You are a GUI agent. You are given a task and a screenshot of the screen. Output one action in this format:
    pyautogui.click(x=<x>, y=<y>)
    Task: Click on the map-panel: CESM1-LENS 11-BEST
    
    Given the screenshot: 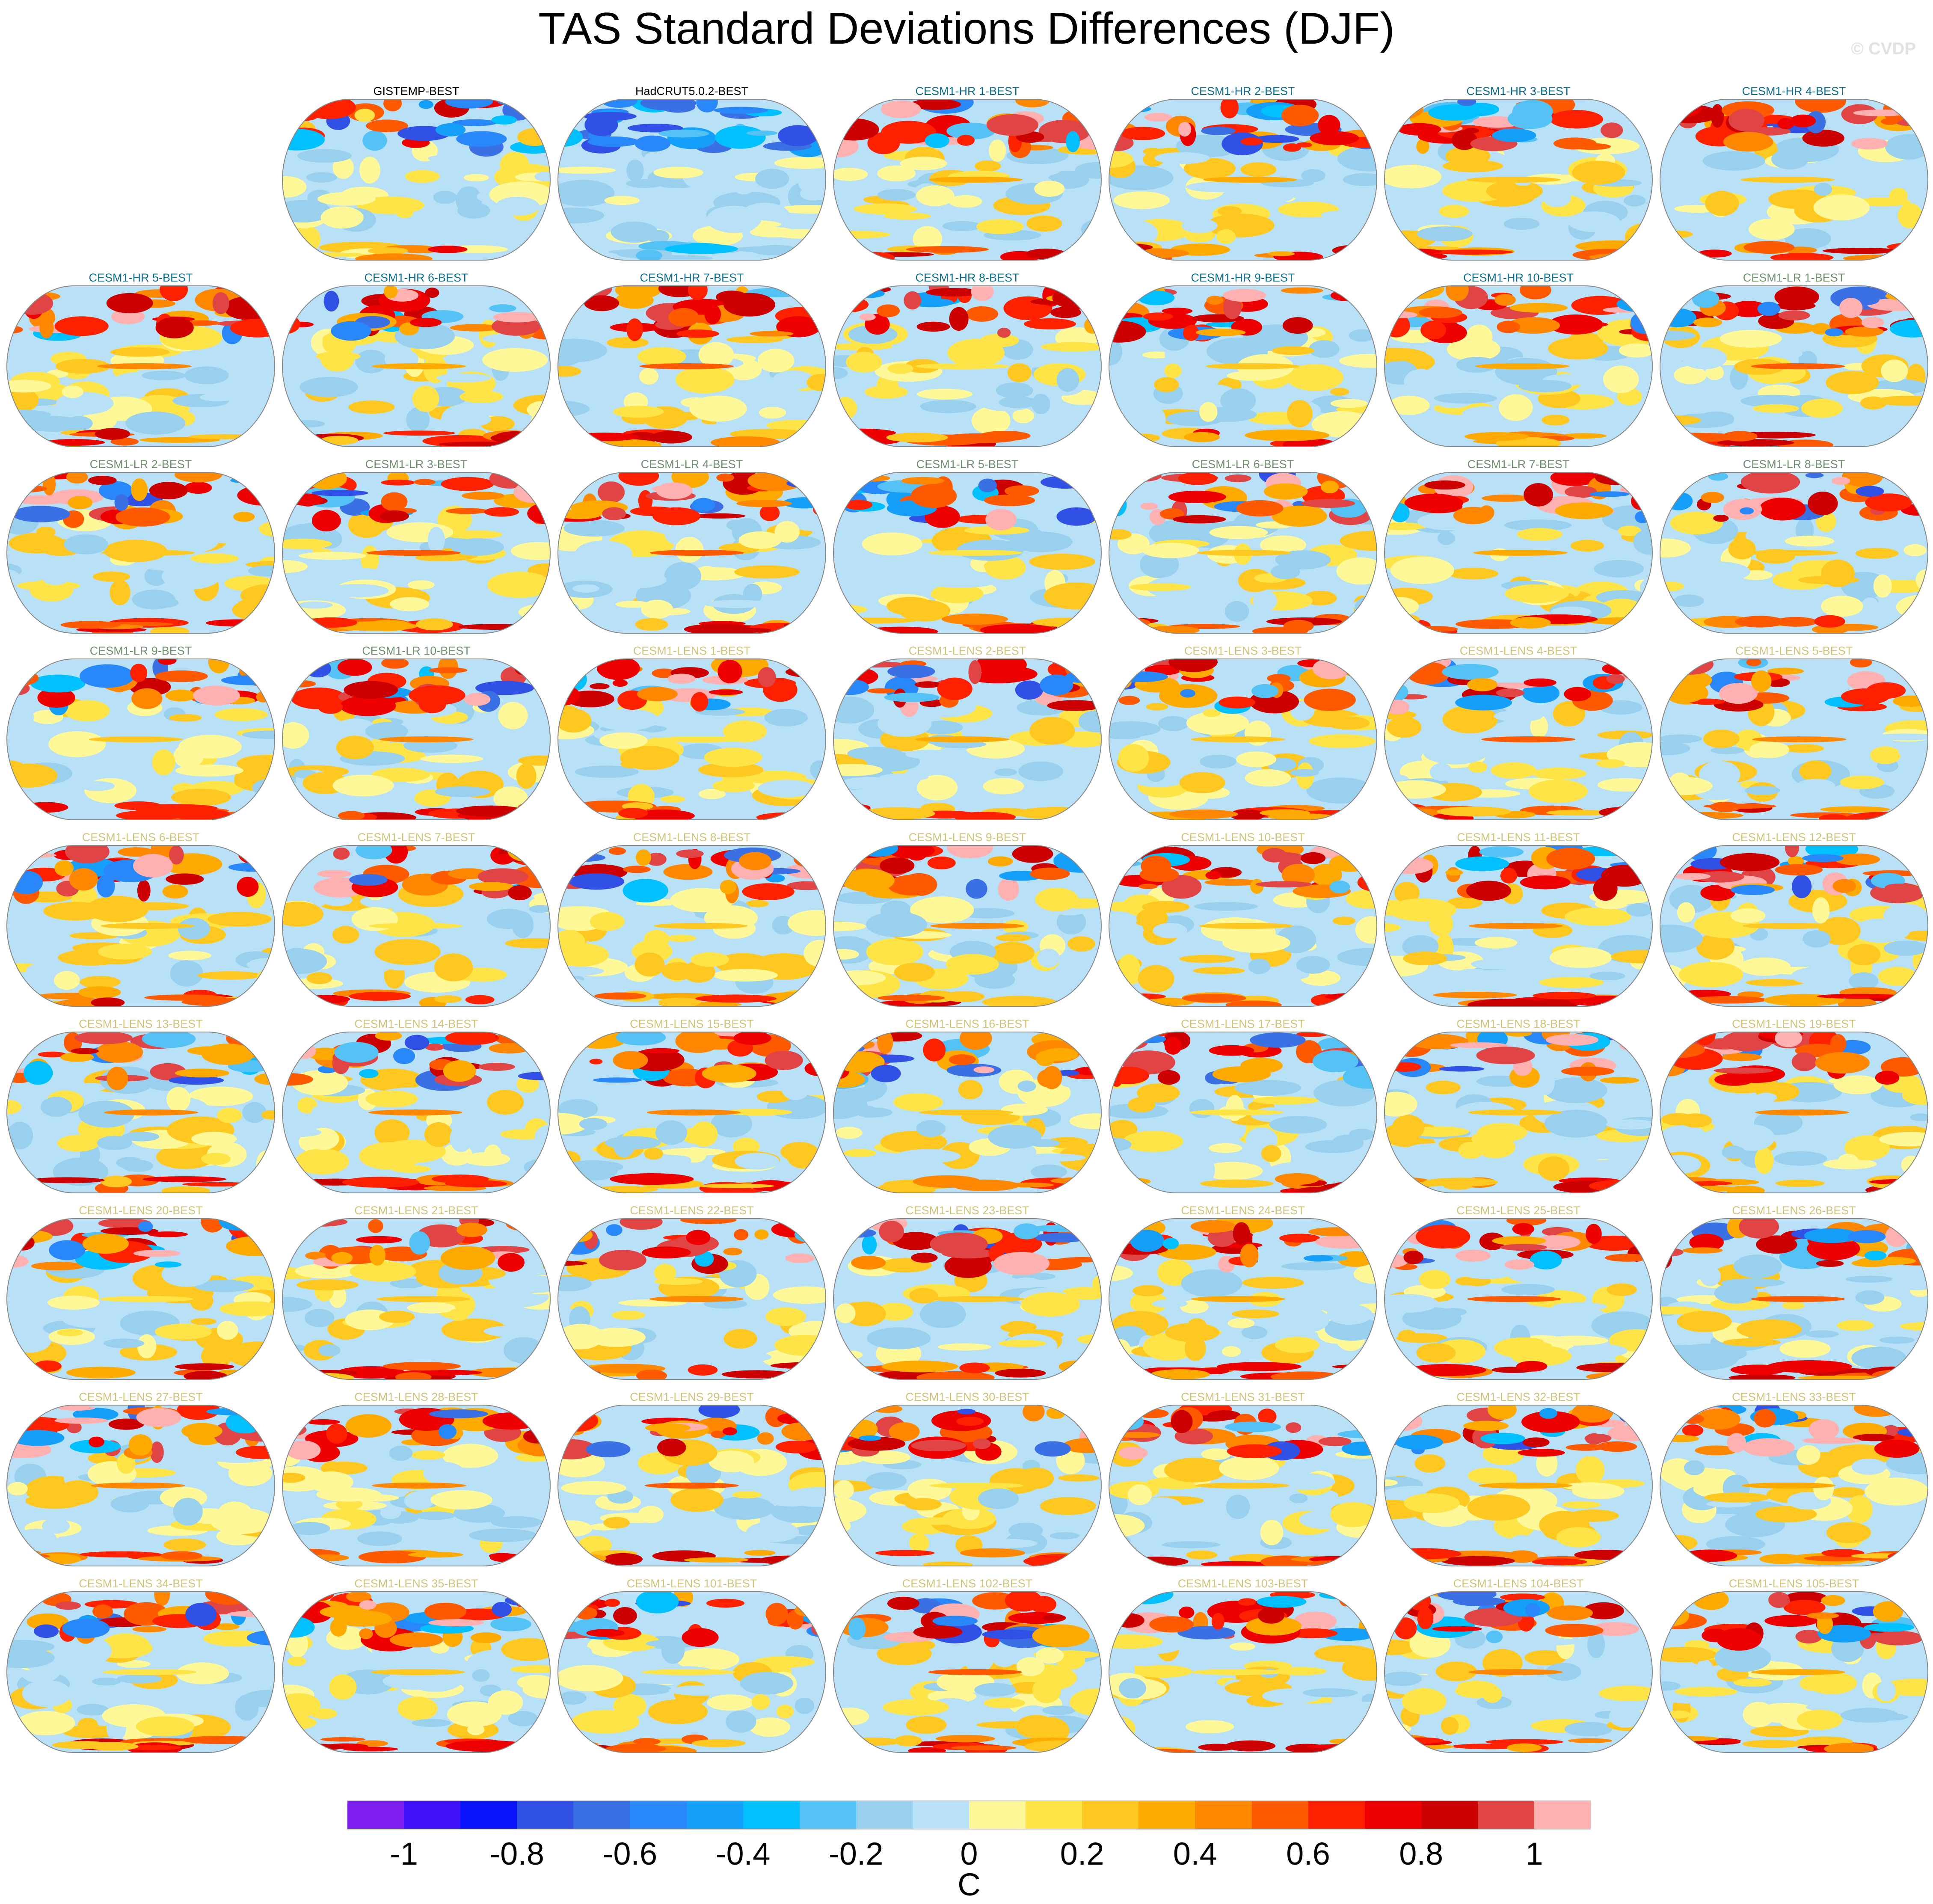 What is the action you would take?
    pyautogui.click(x=1519, y=921)
    